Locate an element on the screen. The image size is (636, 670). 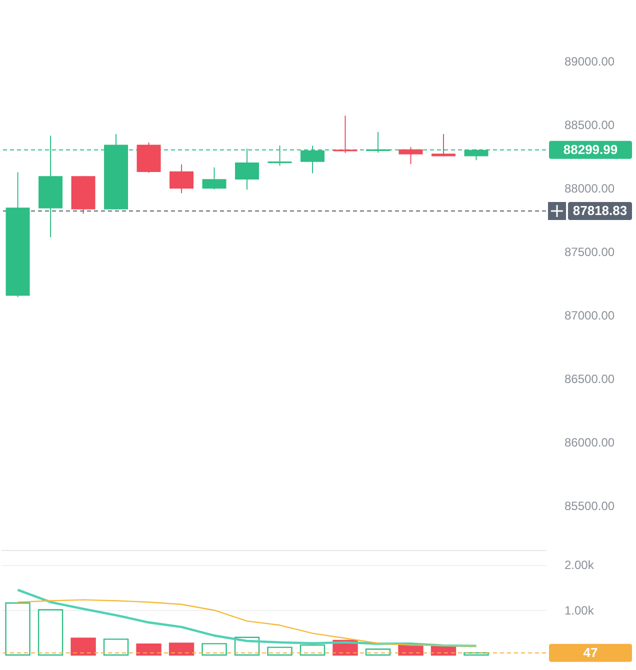
ref-line-label: 88299.99 is located at coordinates (590, 149).